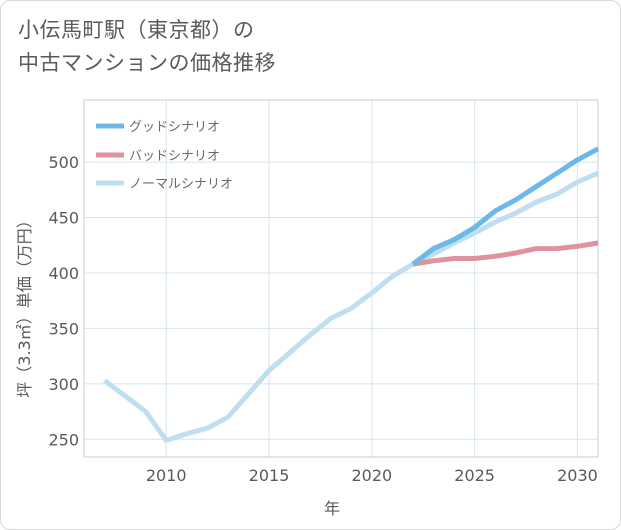 This screenshot has width=621, height=530. What do you see at coordinates (269, 475) in the screenshot?
I see `x-tick-label-2015: 2015` at bounding box center [269, 475].